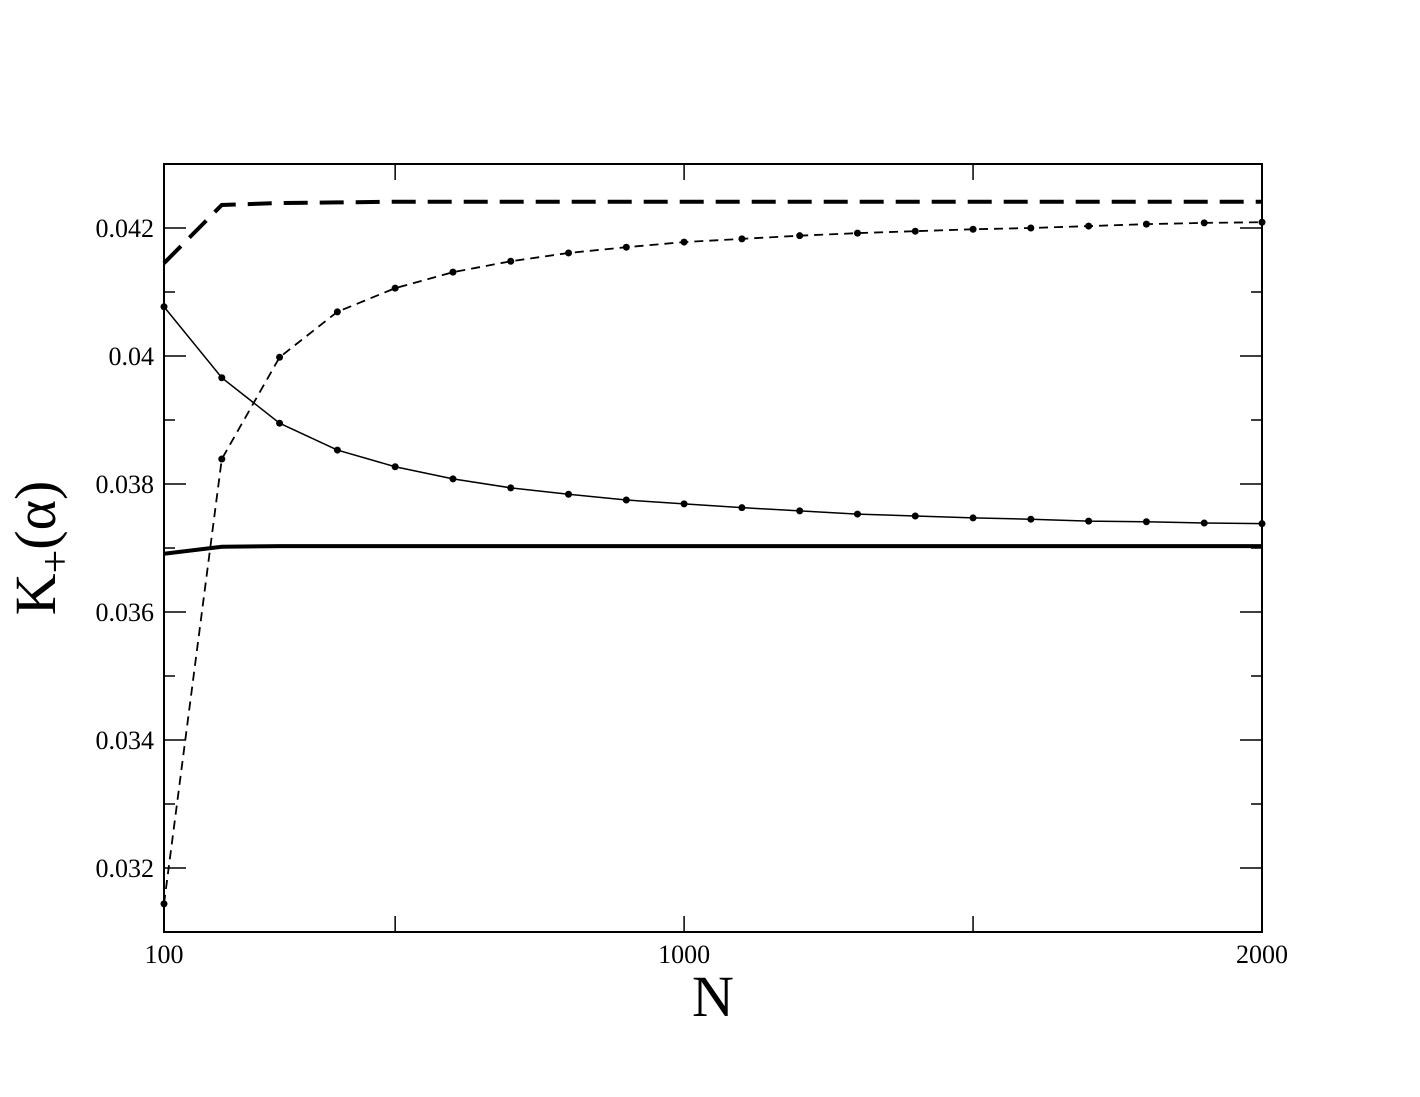  Describe the element at coordinates (35, 594) in the screenshot. I see `y-label-base: K` at that location.